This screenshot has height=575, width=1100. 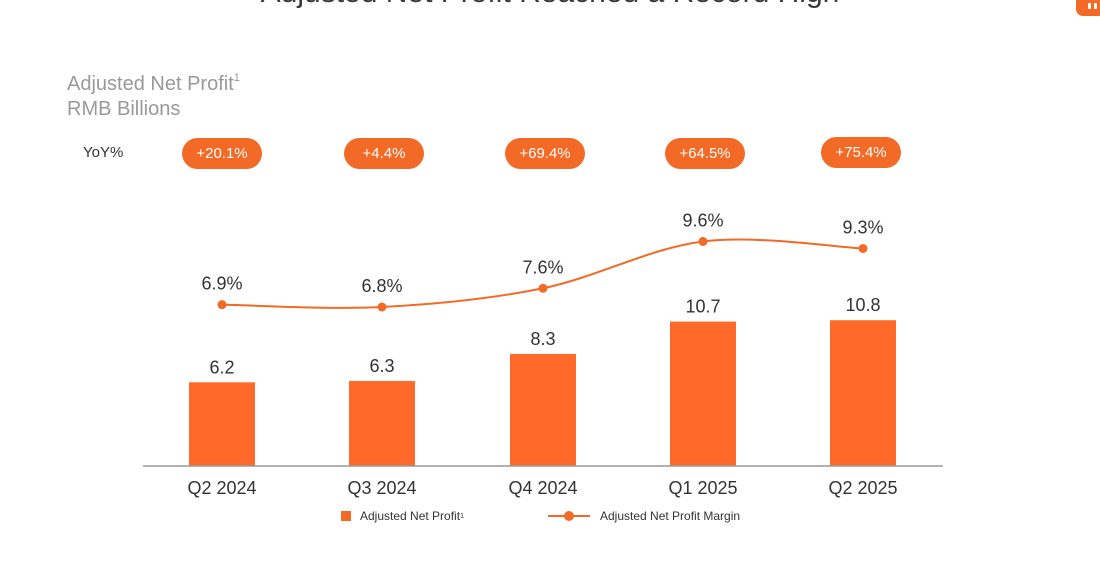 I want to click on x-tick-label-2: Q4 2024, so click(x=542, y=488).